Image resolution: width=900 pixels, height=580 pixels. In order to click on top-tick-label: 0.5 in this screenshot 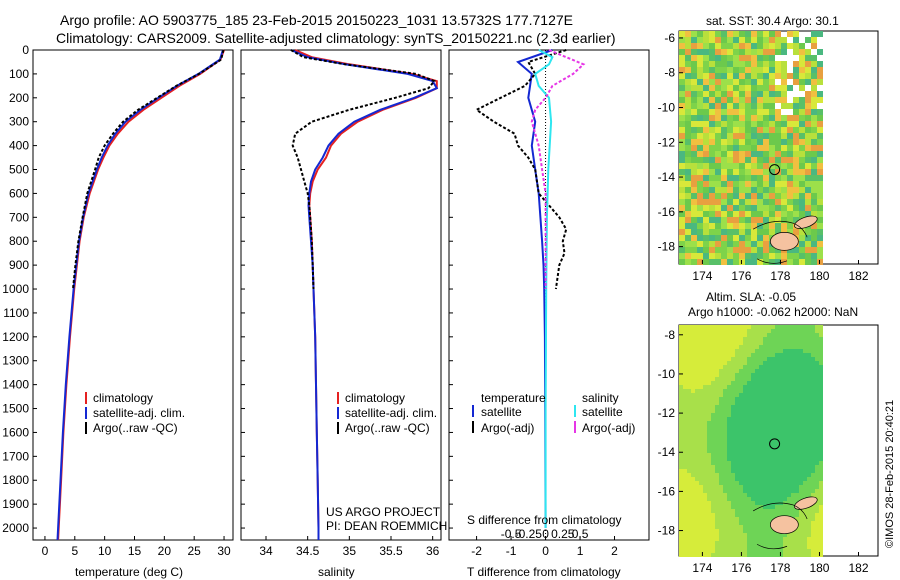, I will do `click(580, 534)`.